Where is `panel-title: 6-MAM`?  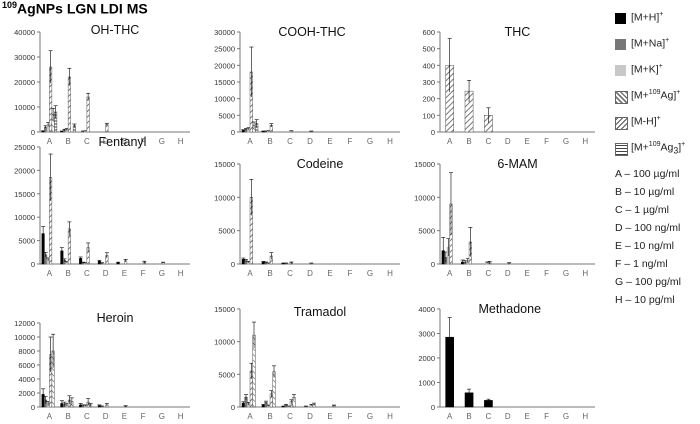
panel-title: 6-MAM is located at coordinates (517, 164).